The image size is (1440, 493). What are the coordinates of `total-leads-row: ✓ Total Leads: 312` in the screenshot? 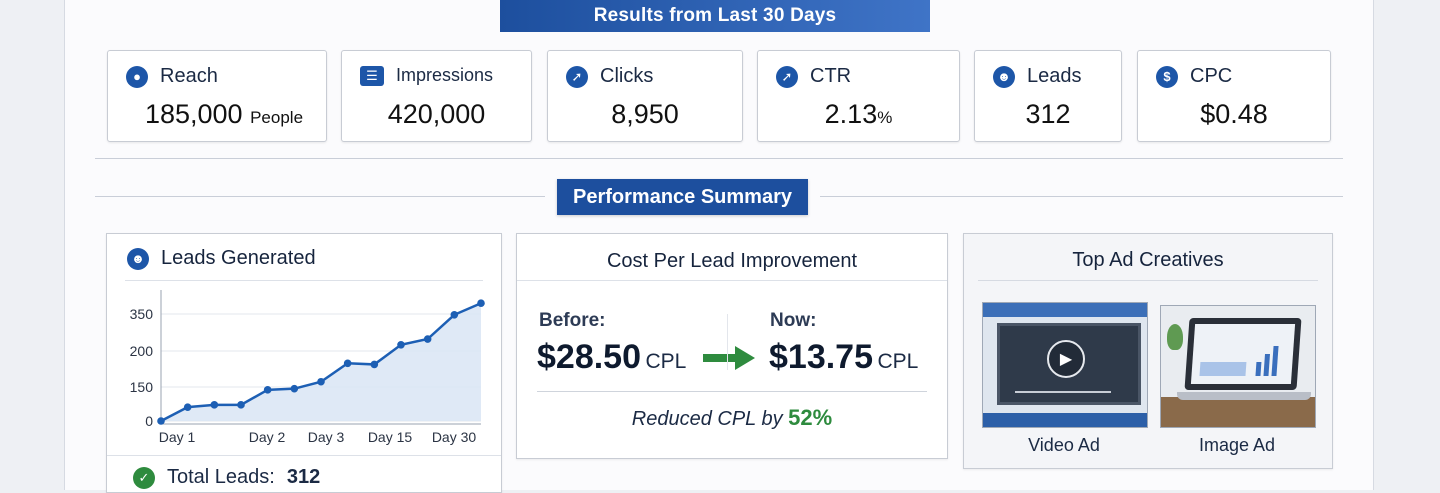 It's located at (226, 477).